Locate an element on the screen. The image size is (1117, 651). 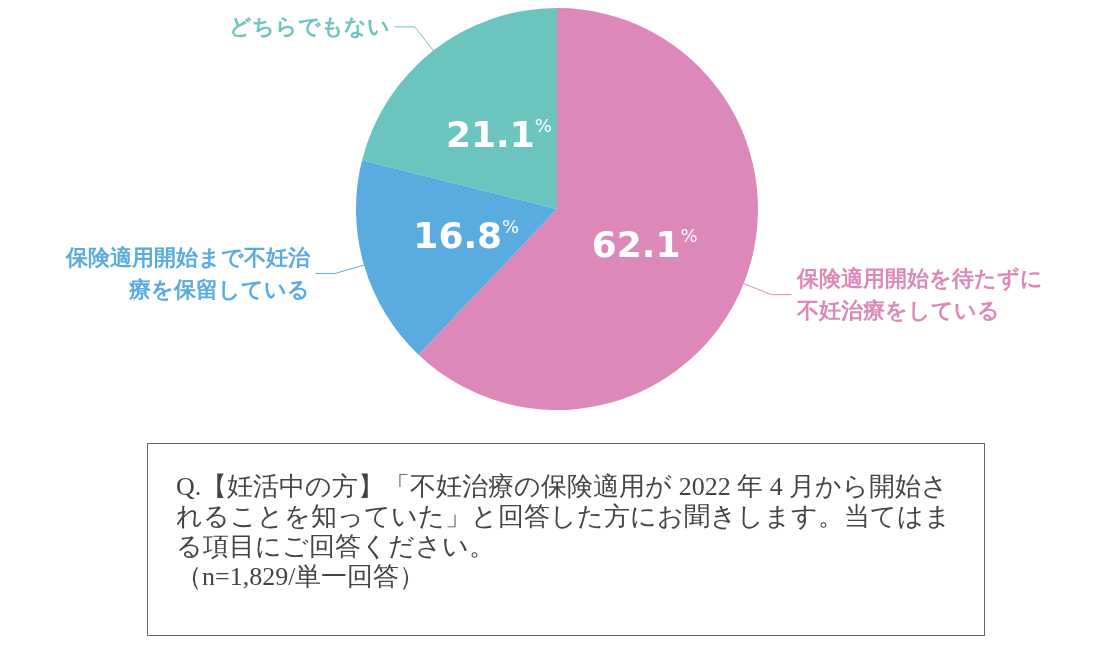
slice-label: どちらでもない is located at coordinates (309, 27).